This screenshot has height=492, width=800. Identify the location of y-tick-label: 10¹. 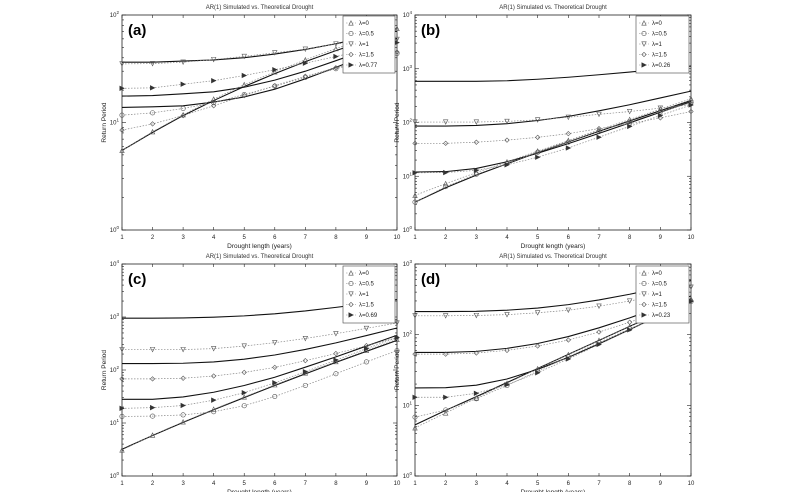
(115, 422).